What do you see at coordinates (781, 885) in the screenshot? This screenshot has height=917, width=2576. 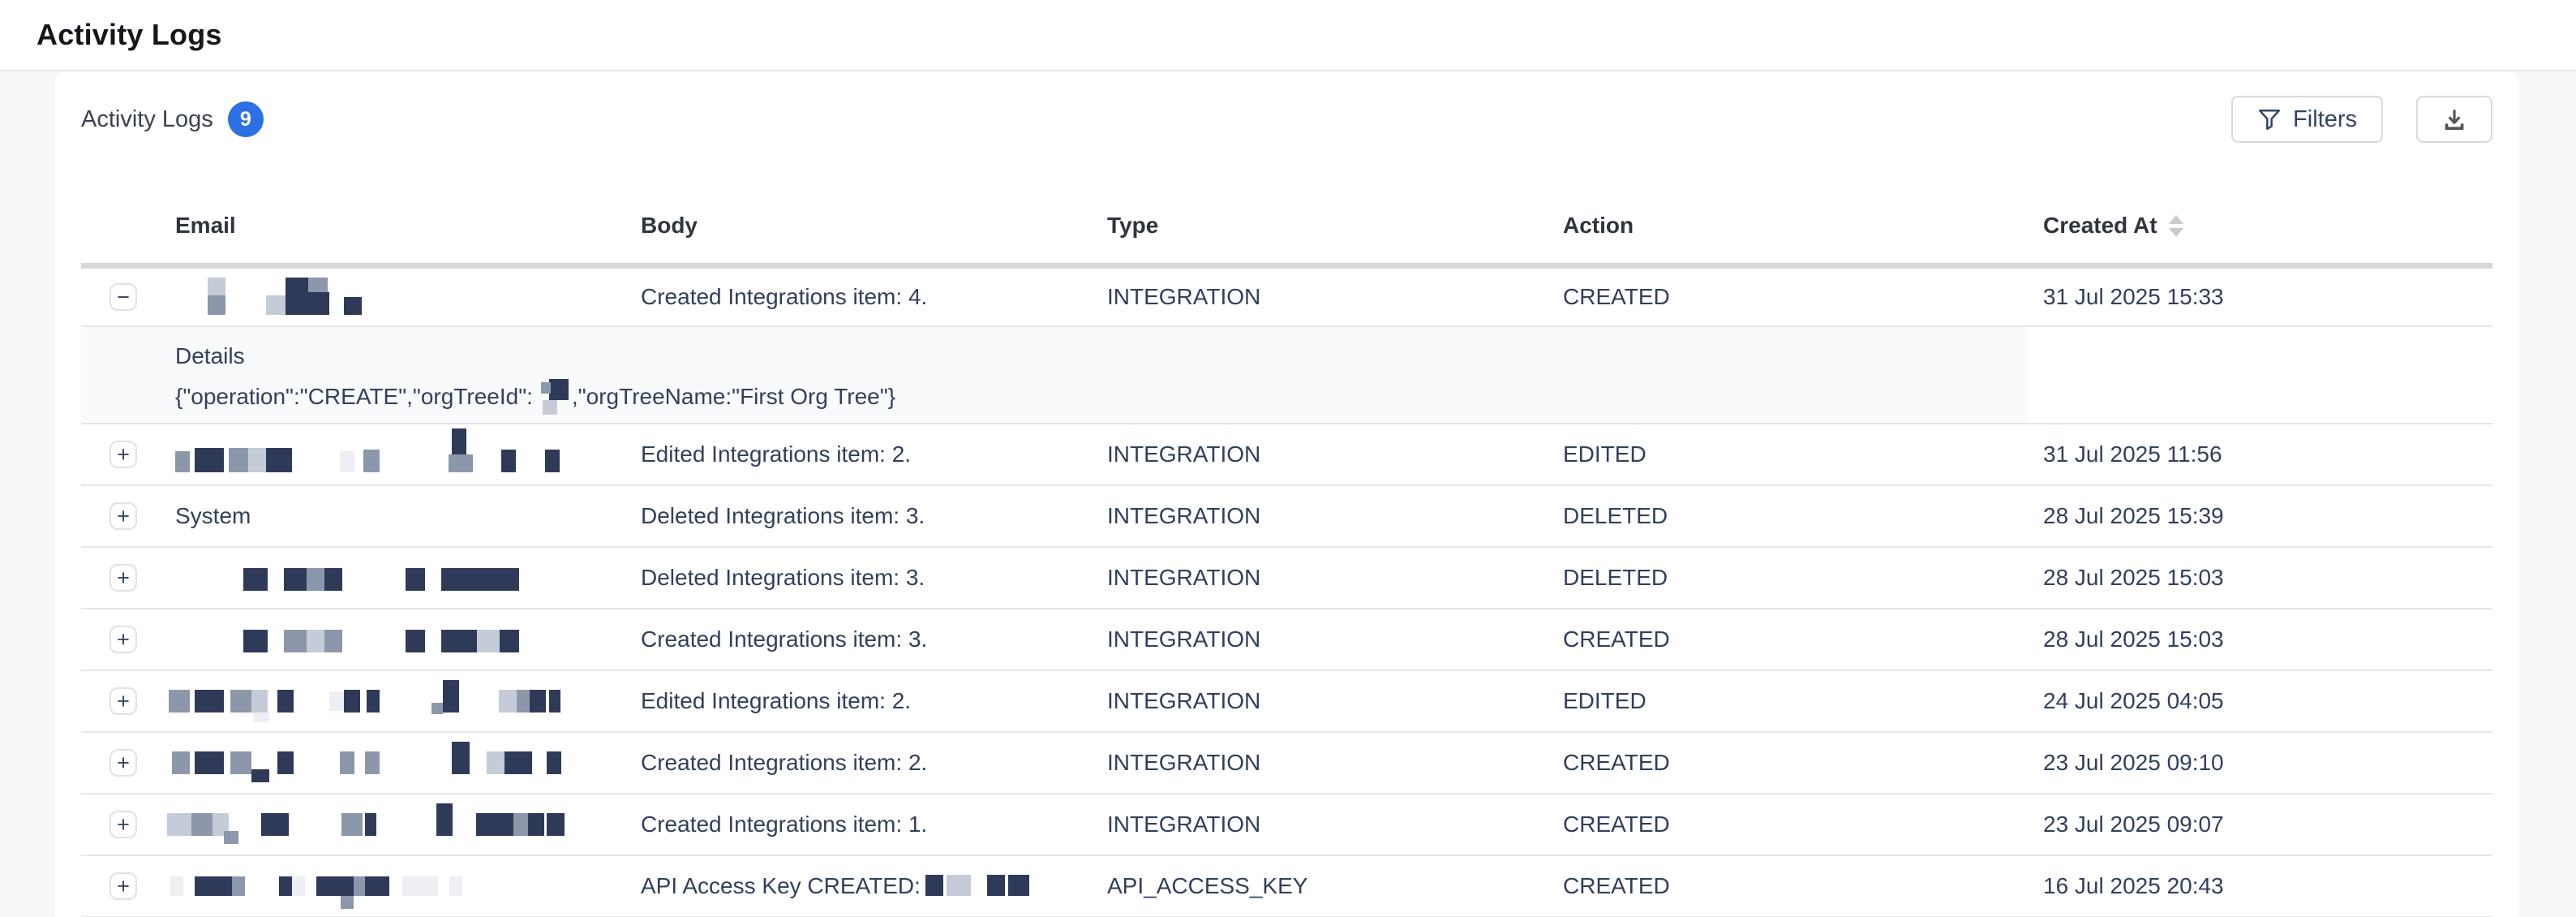 I see `body-text: API Access Key CREATED:` at bounding box center [781, 885].